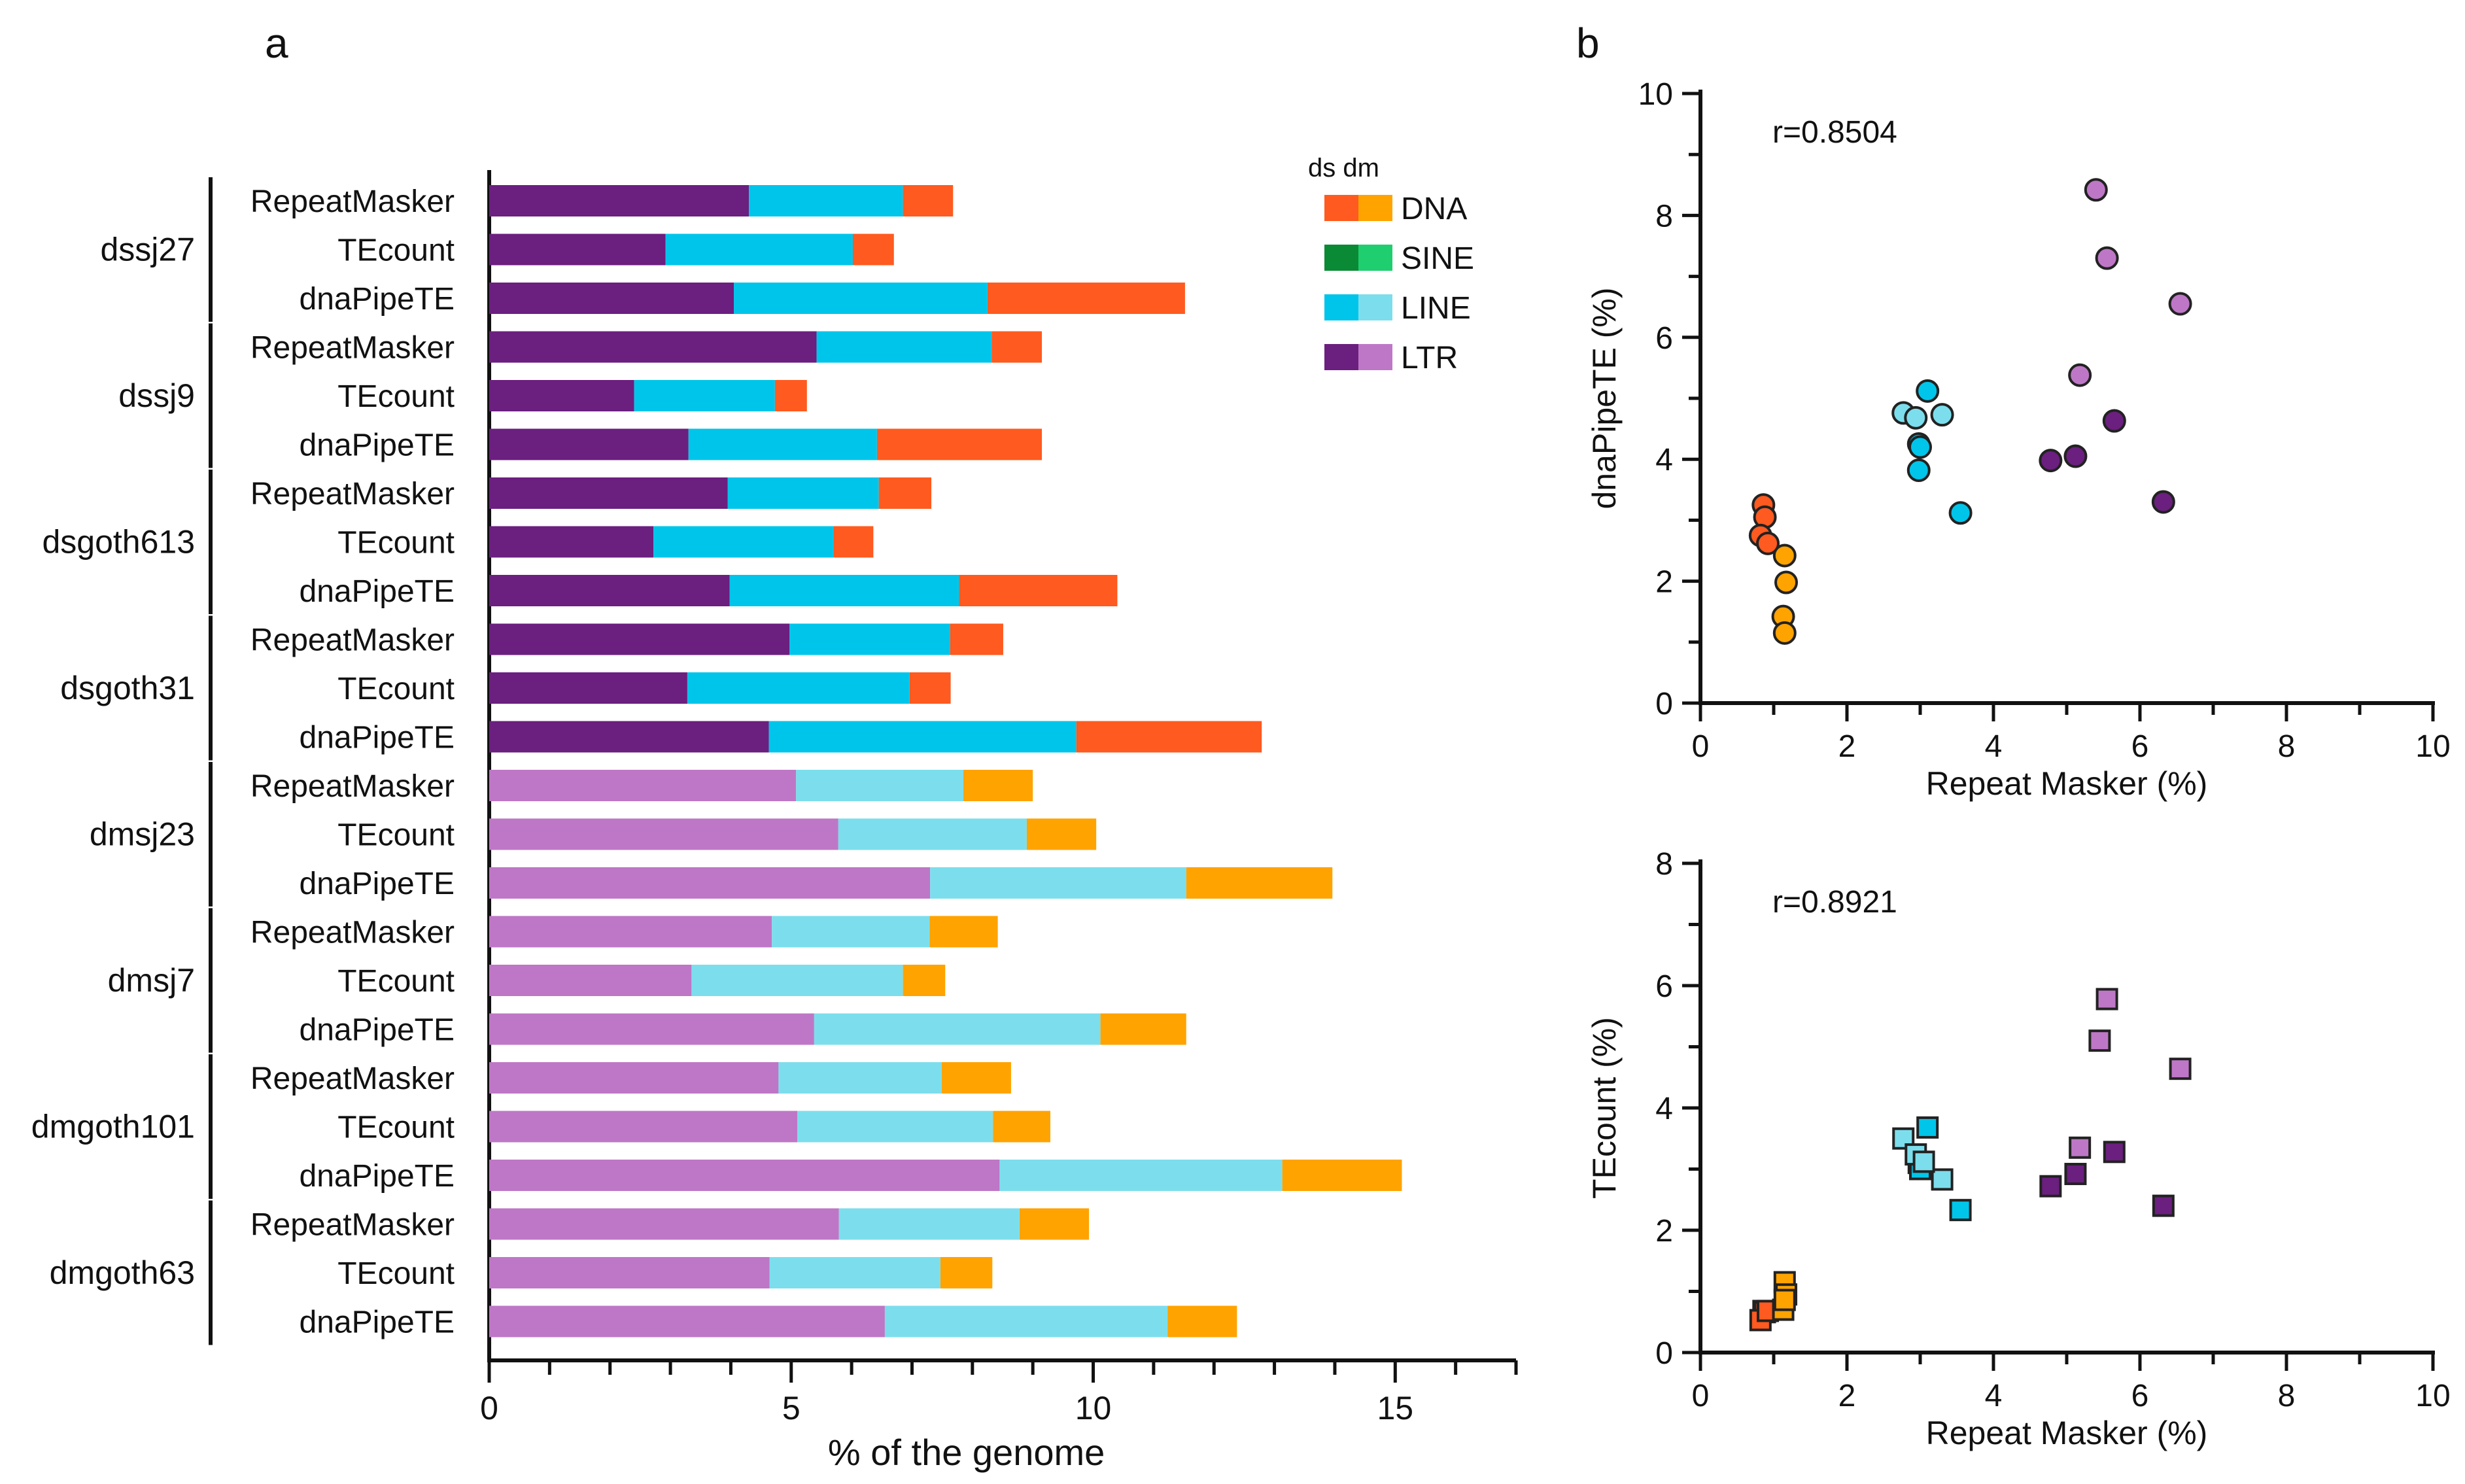  What do you see at coordinates (588, 688) in the screenshot?
I see `bar-dsgoth31-tecount-ltr` at bounding box center [588, 688].